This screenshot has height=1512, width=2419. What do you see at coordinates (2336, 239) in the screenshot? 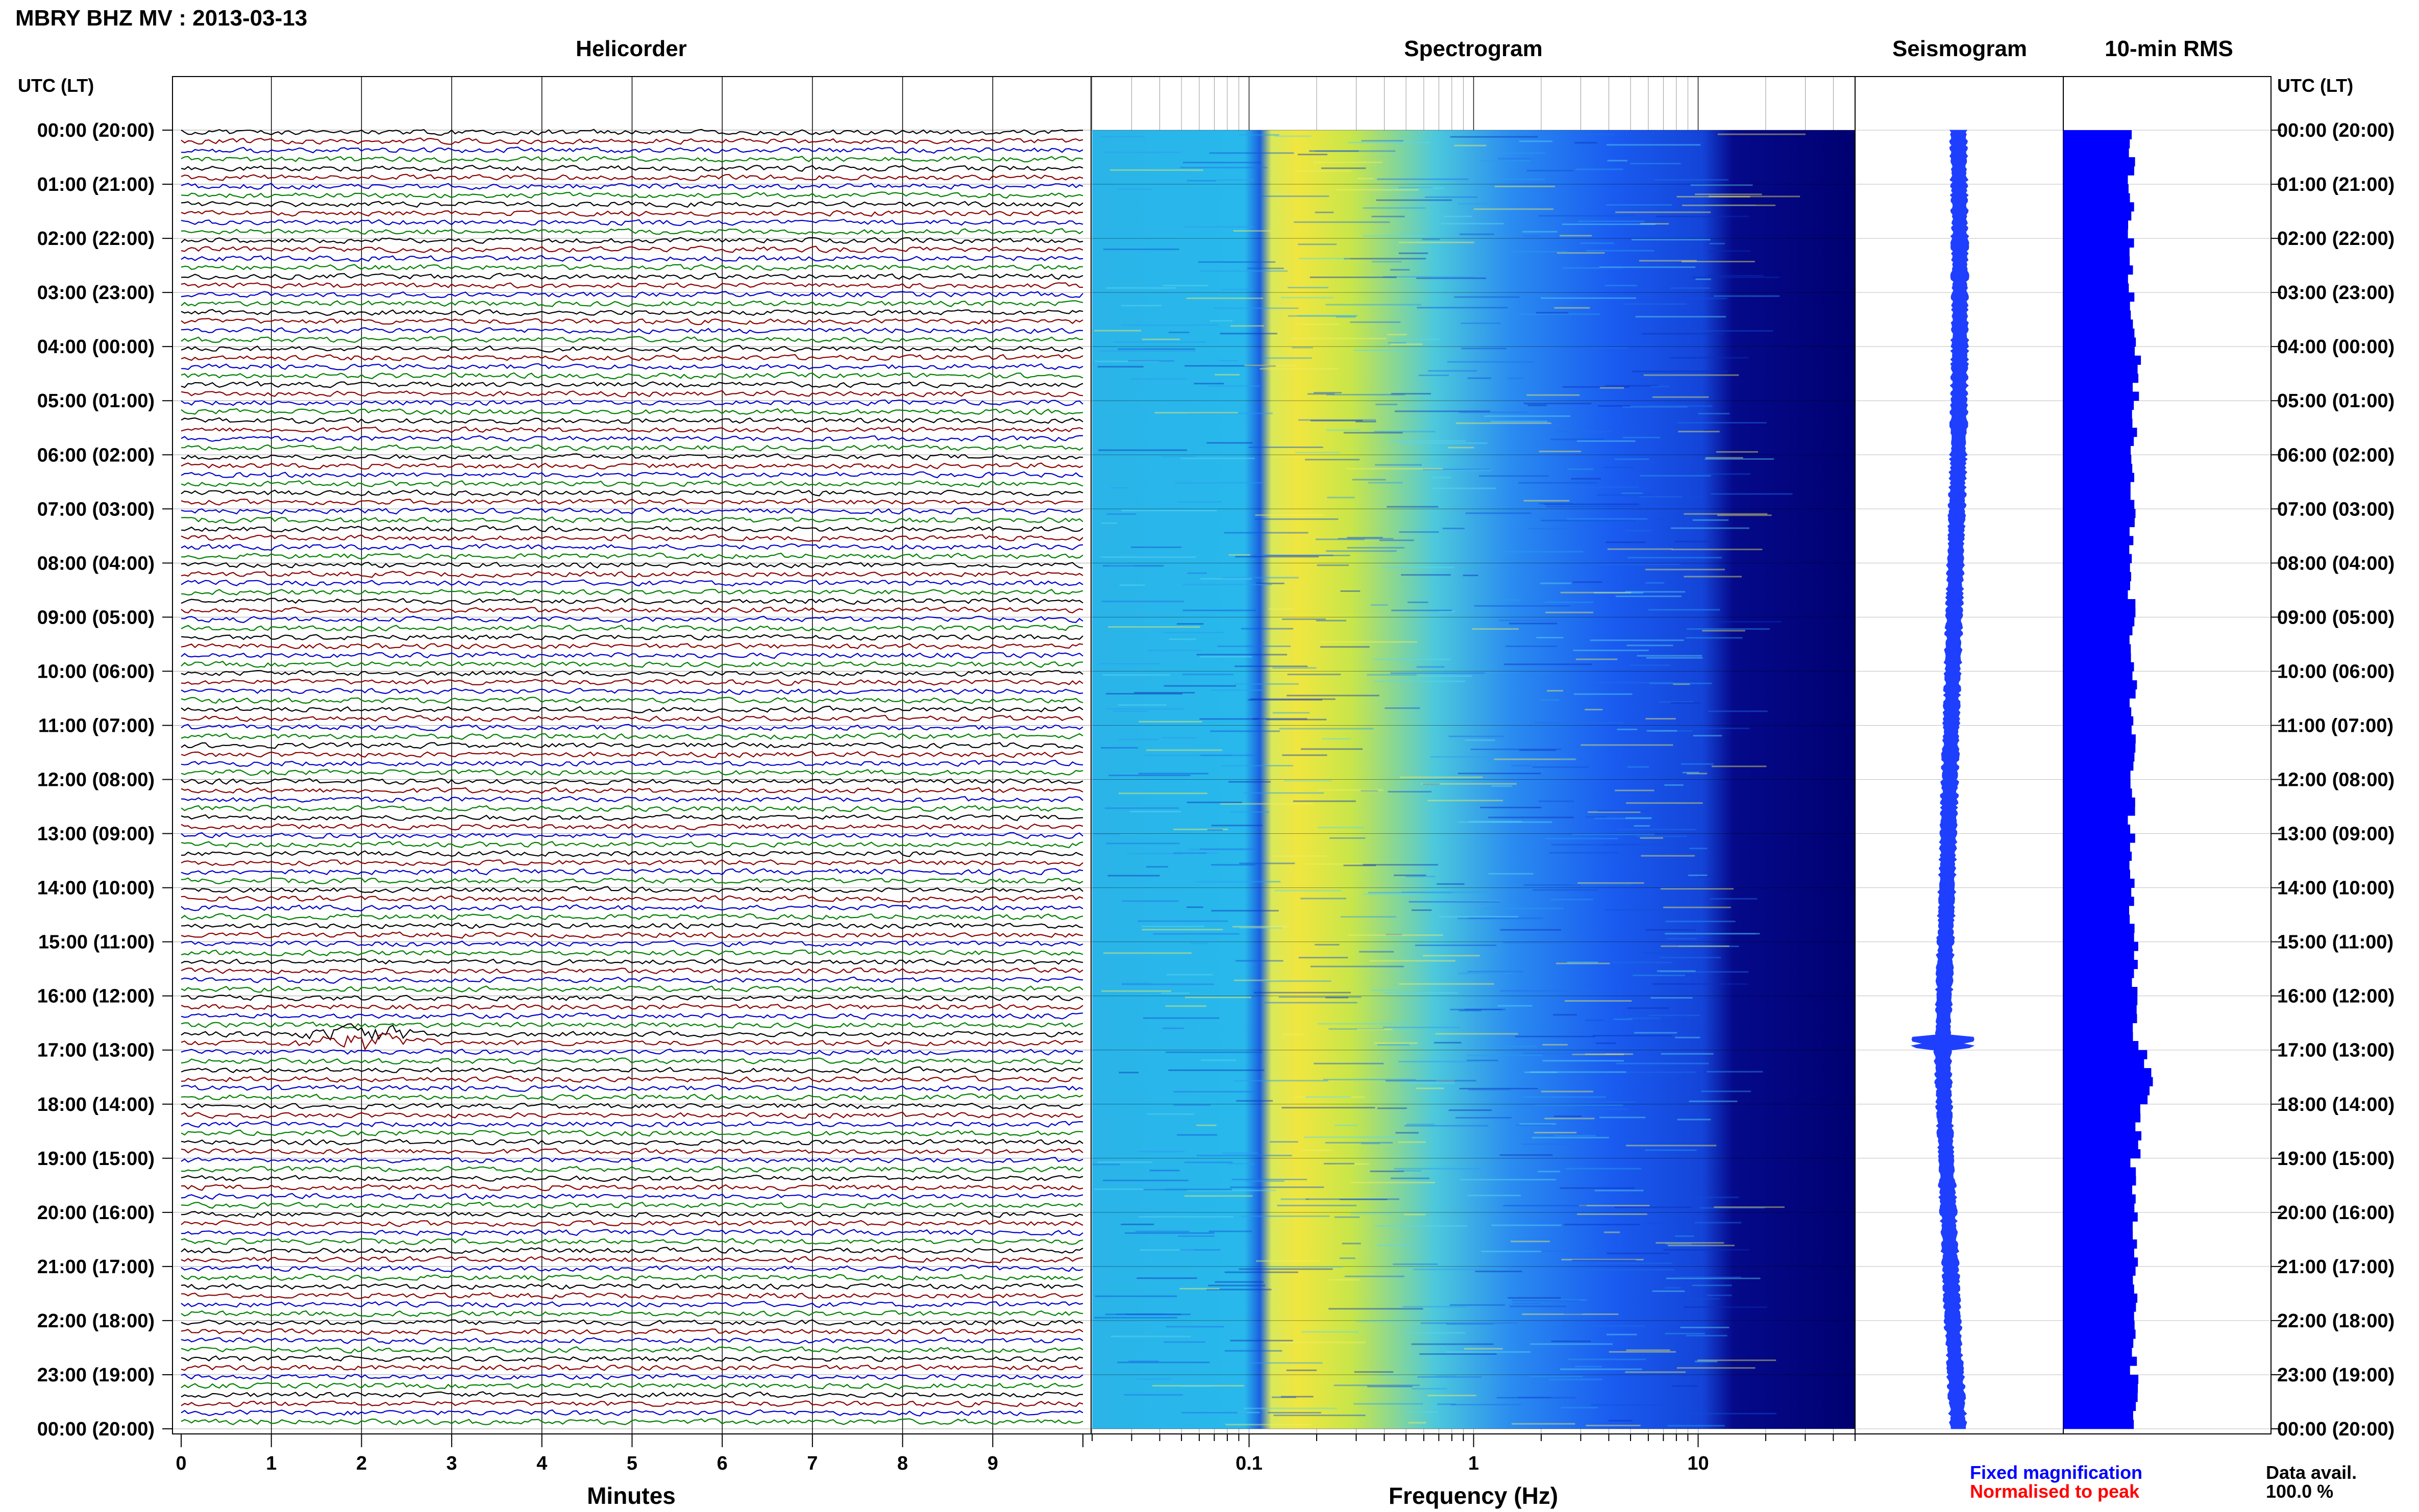
I see `time-label-right: 02:00 (22:00)` at bounding box center [2336, 239].